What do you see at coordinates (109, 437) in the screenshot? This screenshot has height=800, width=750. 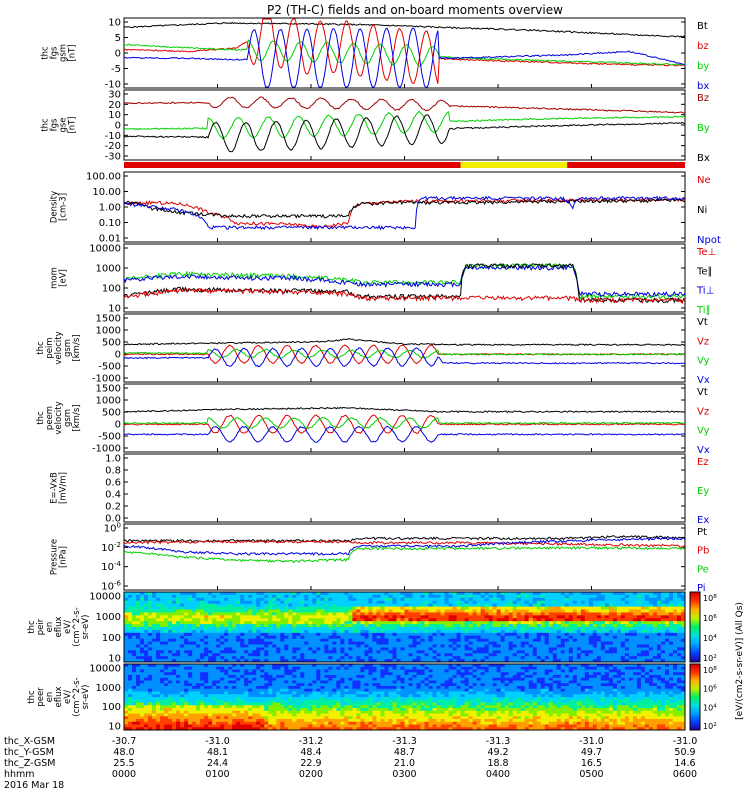 I see `y-tick-label: -500` at bounding box center [109, 437].